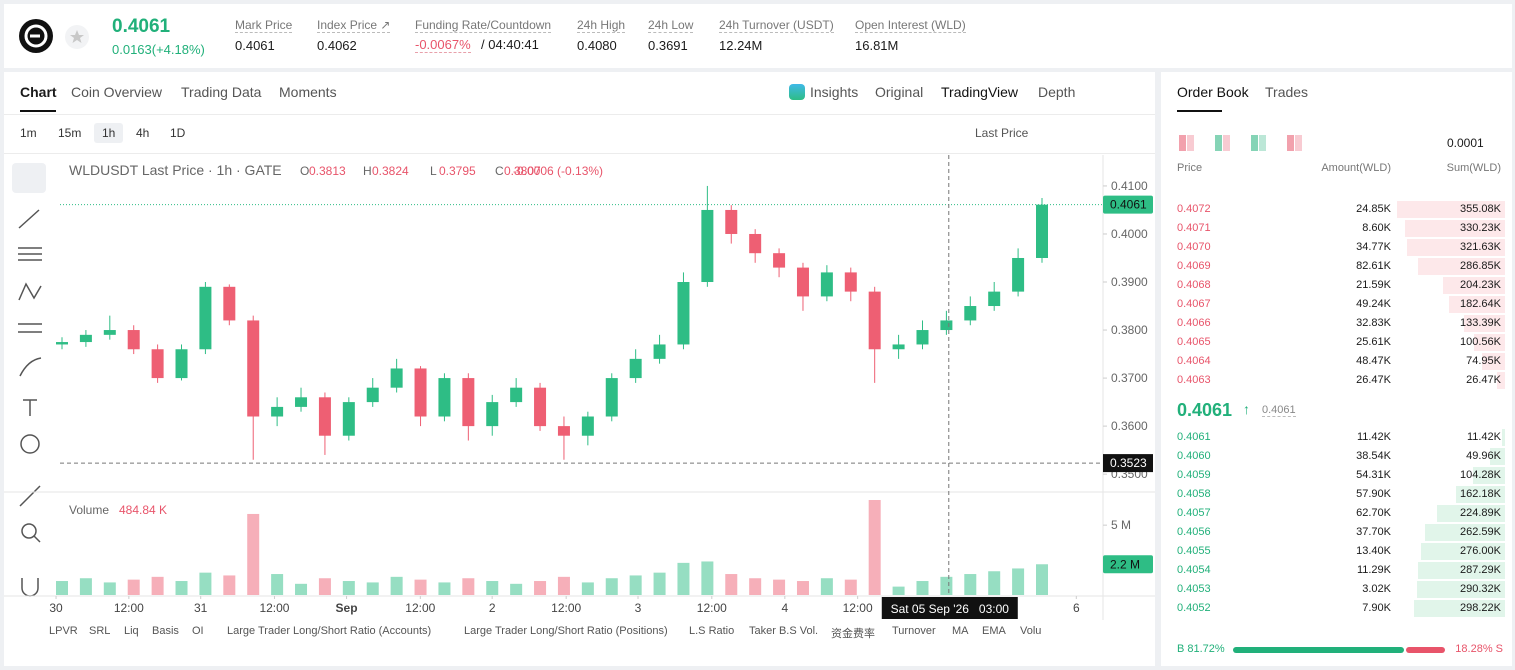 The height and width of the screenshot is (670, 1515). Describe the element at coordinates (308, 92) in the screenshot. I see `chart-tab: Moments` at that location.